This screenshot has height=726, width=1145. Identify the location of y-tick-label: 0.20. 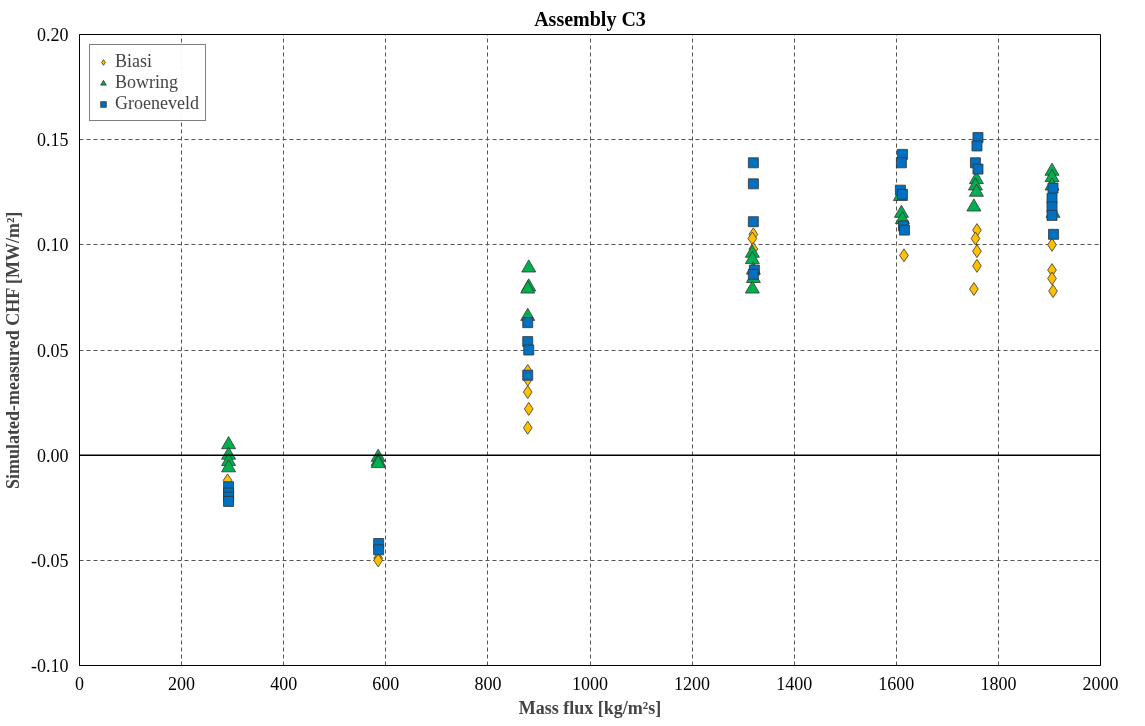
(53, 35).